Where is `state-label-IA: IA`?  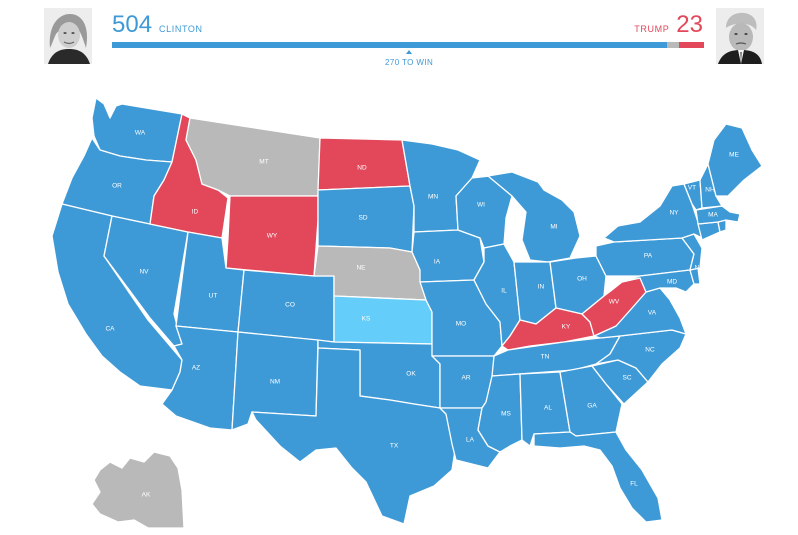
state-label-IA: IA is located at coordinates (437, 262).